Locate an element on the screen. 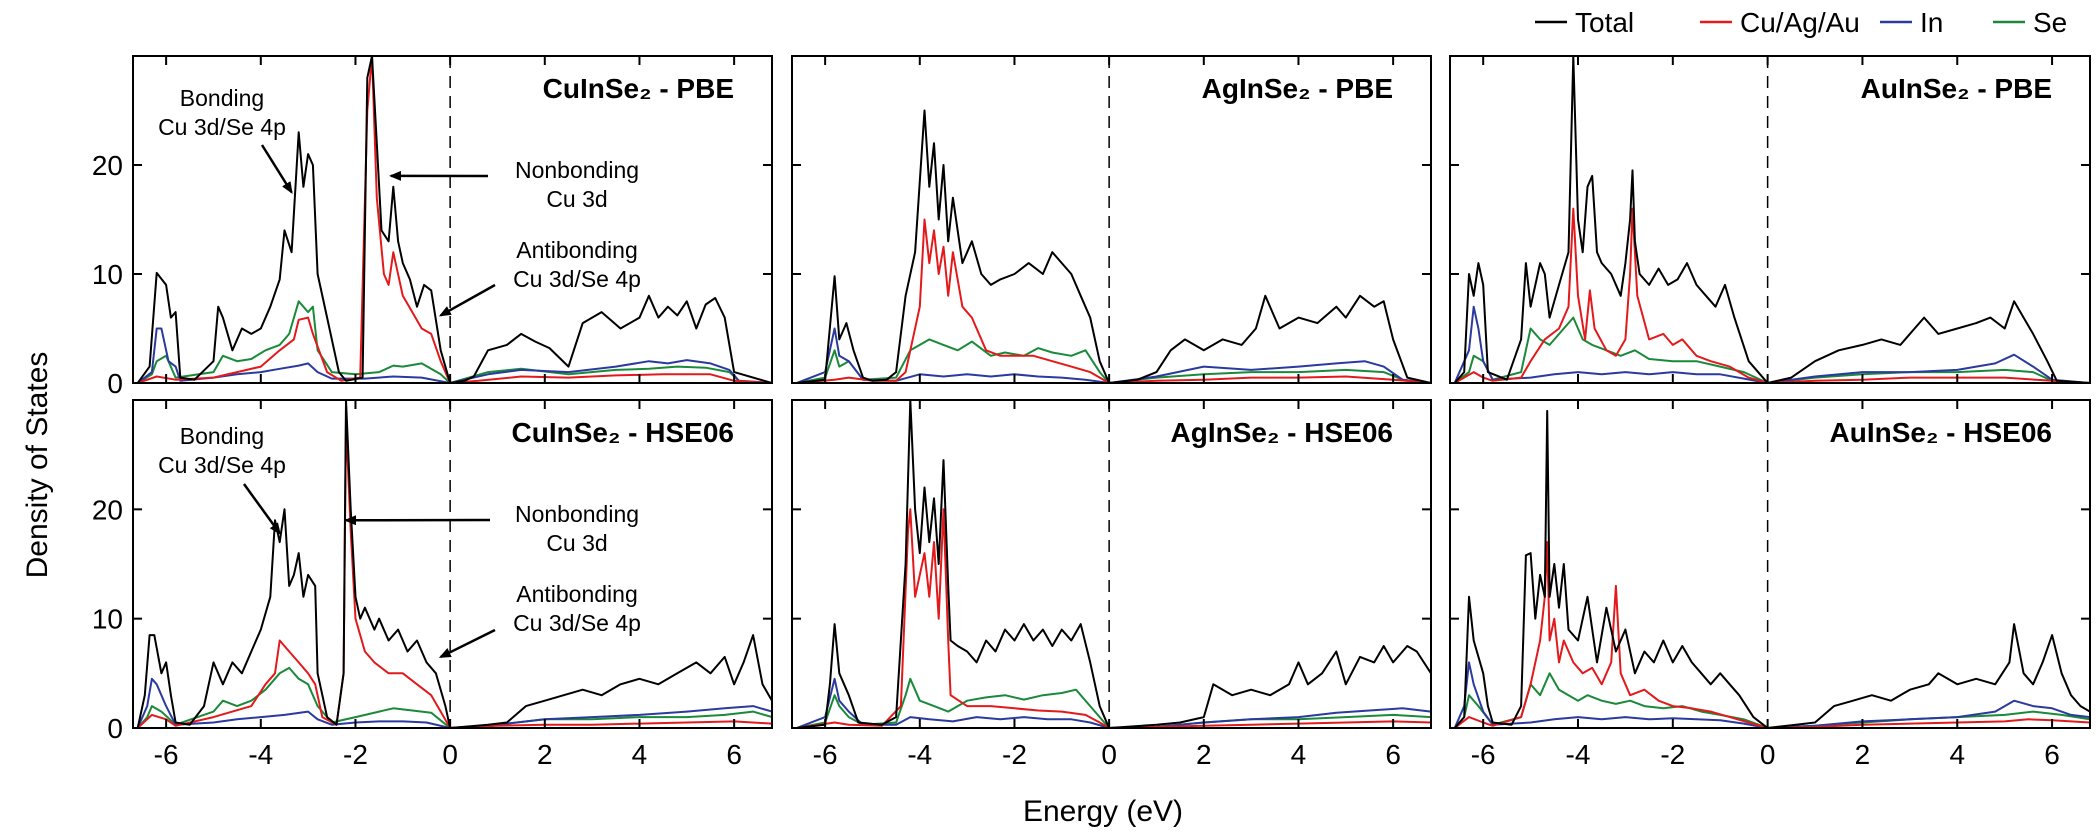  legend-entry-cu-ag-au: Cu/Ag/Au is located at coordinates (1780, 22).